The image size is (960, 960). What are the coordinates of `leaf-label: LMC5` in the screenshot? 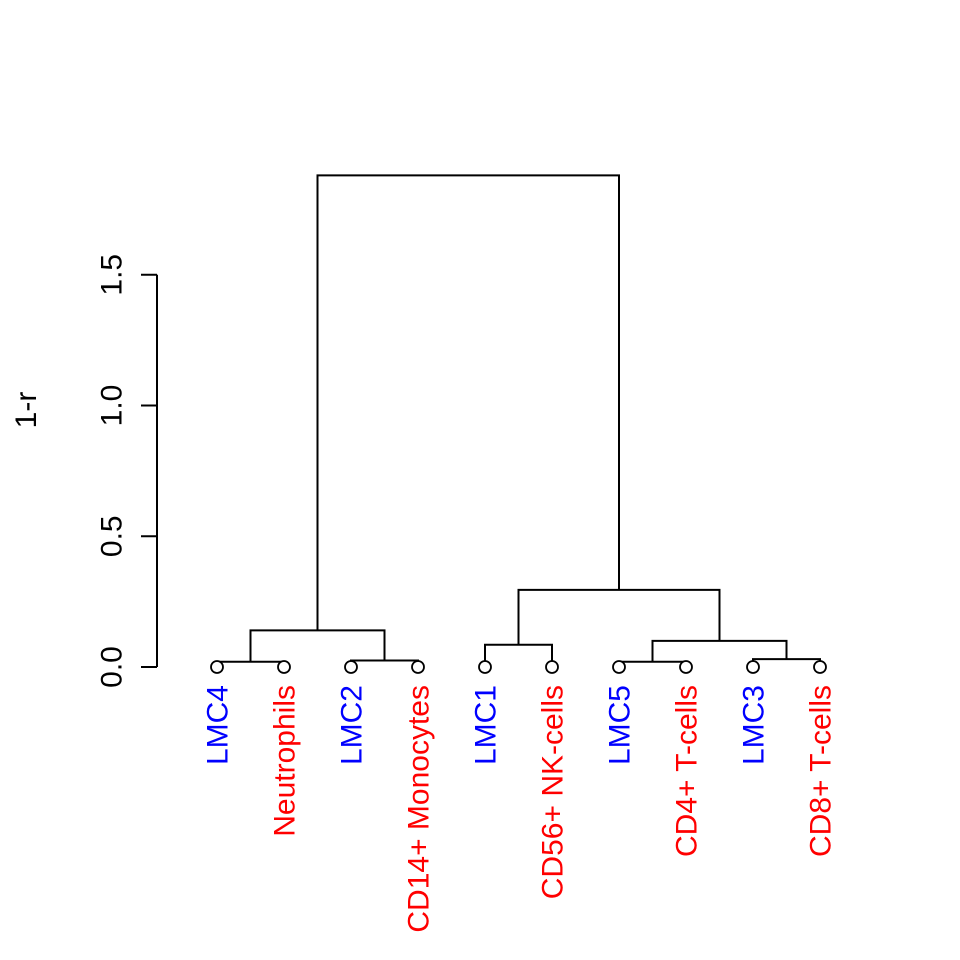 It's located at (620, 725).